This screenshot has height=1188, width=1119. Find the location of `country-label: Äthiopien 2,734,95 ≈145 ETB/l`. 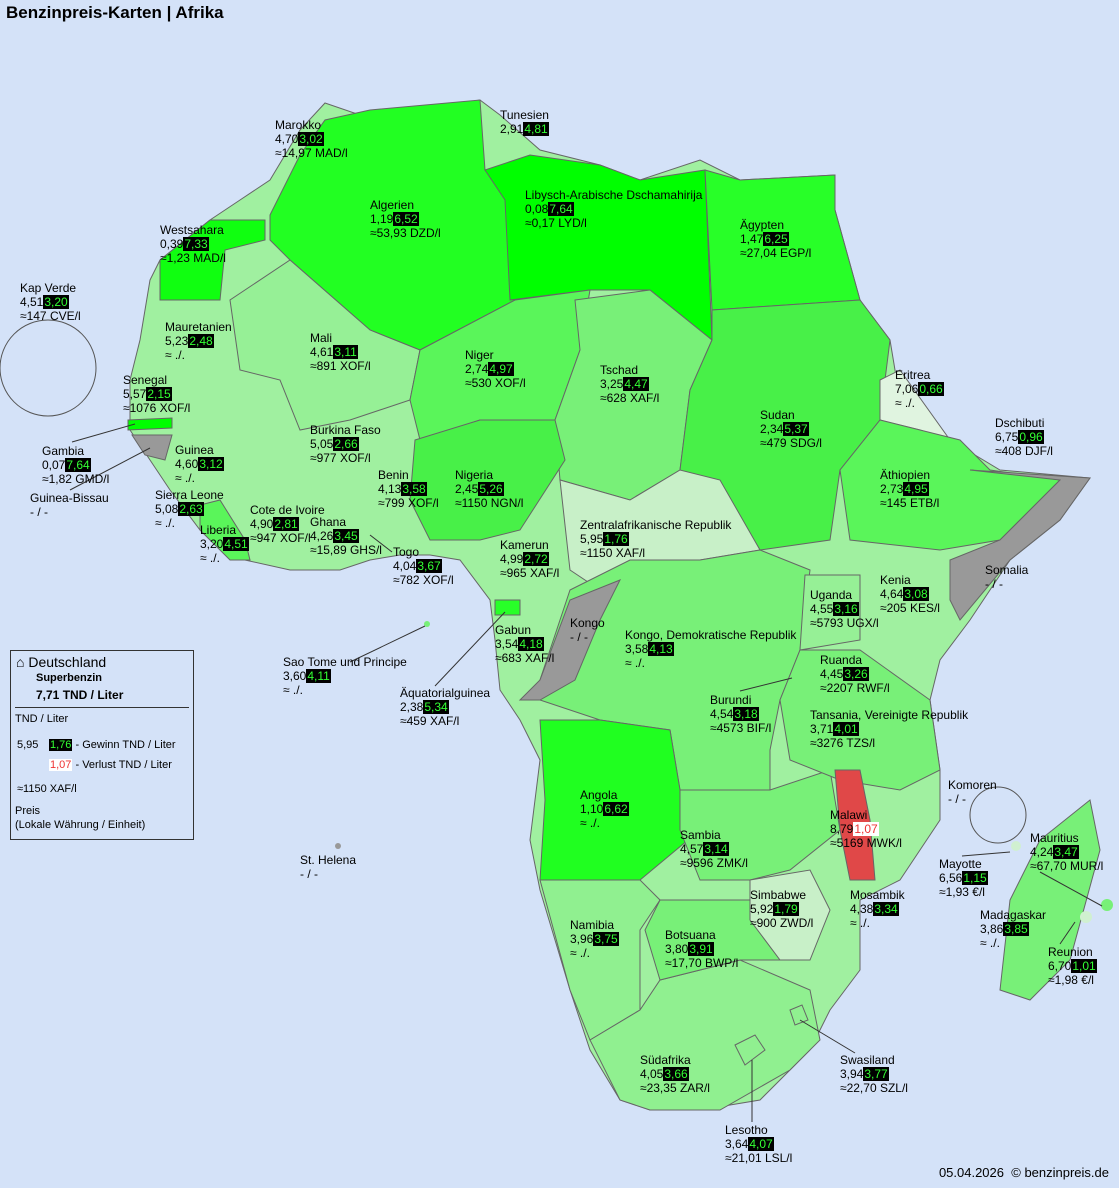

country-label: Äthiopien 2,734,95 ≈145 ETB/l is located at coordinates (909, 489).